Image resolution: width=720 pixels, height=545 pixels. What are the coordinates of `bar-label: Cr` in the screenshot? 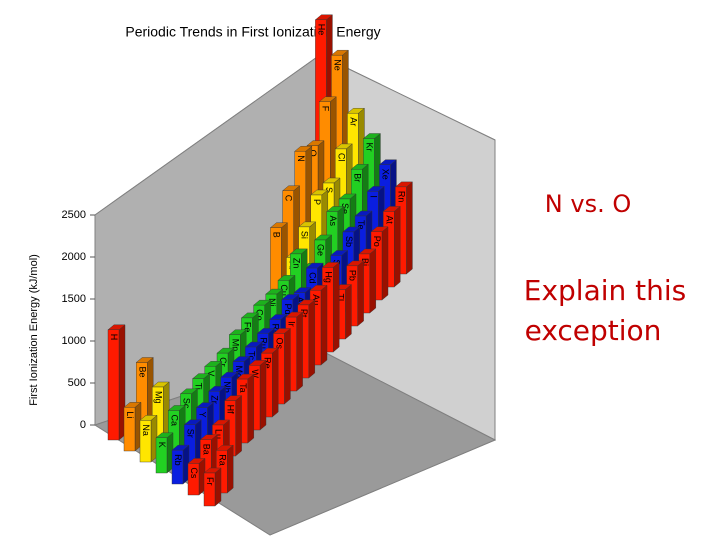 It's located at (223, 362).